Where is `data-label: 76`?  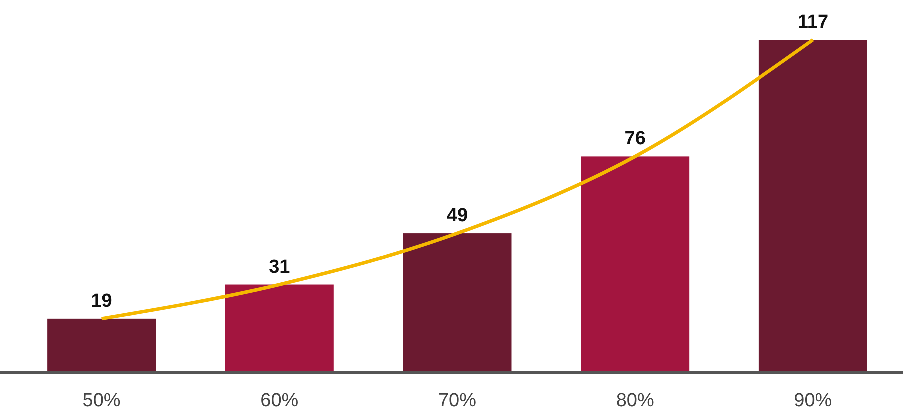
data-label: 76 is located at coordinates (635, 139).